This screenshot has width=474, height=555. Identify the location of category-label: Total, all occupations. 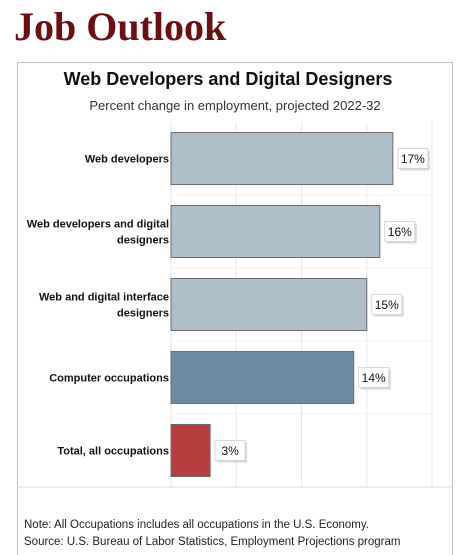
(113, 452).